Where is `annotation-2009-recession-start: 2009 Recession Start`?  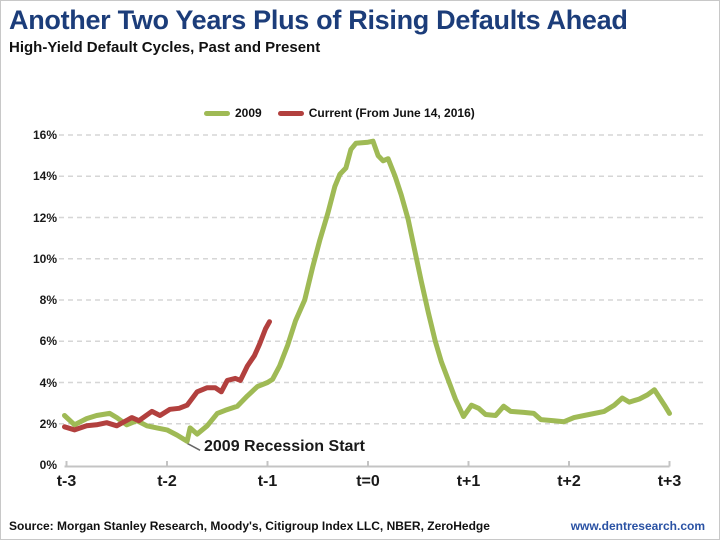 annotation-2009-recession-start: 2009 Recession Start is located at coordinates (284, 446).